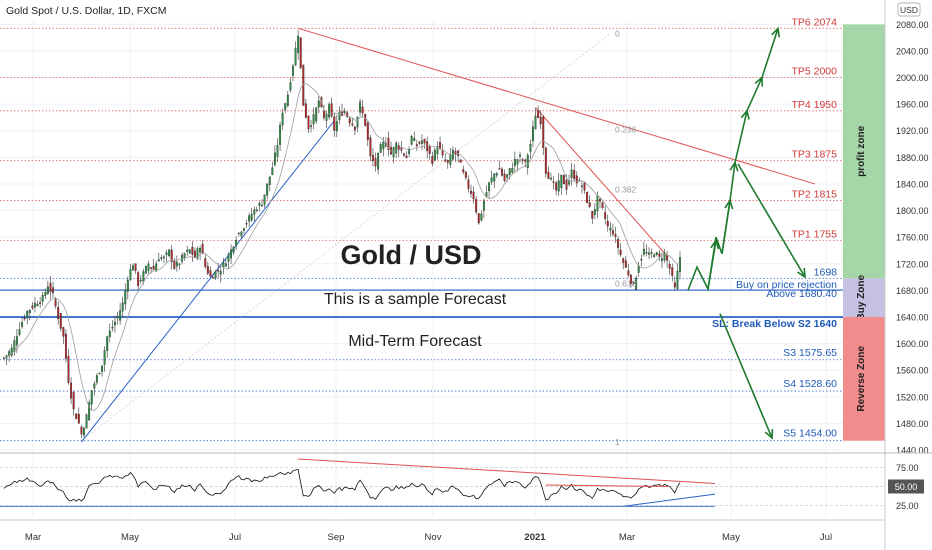 Image resolution: width=932 pixels, height=550 pixels. Describe the element at coordinates (734, 166) in the screenshot. I see `forecast-arrow-up-3-head` at that location.